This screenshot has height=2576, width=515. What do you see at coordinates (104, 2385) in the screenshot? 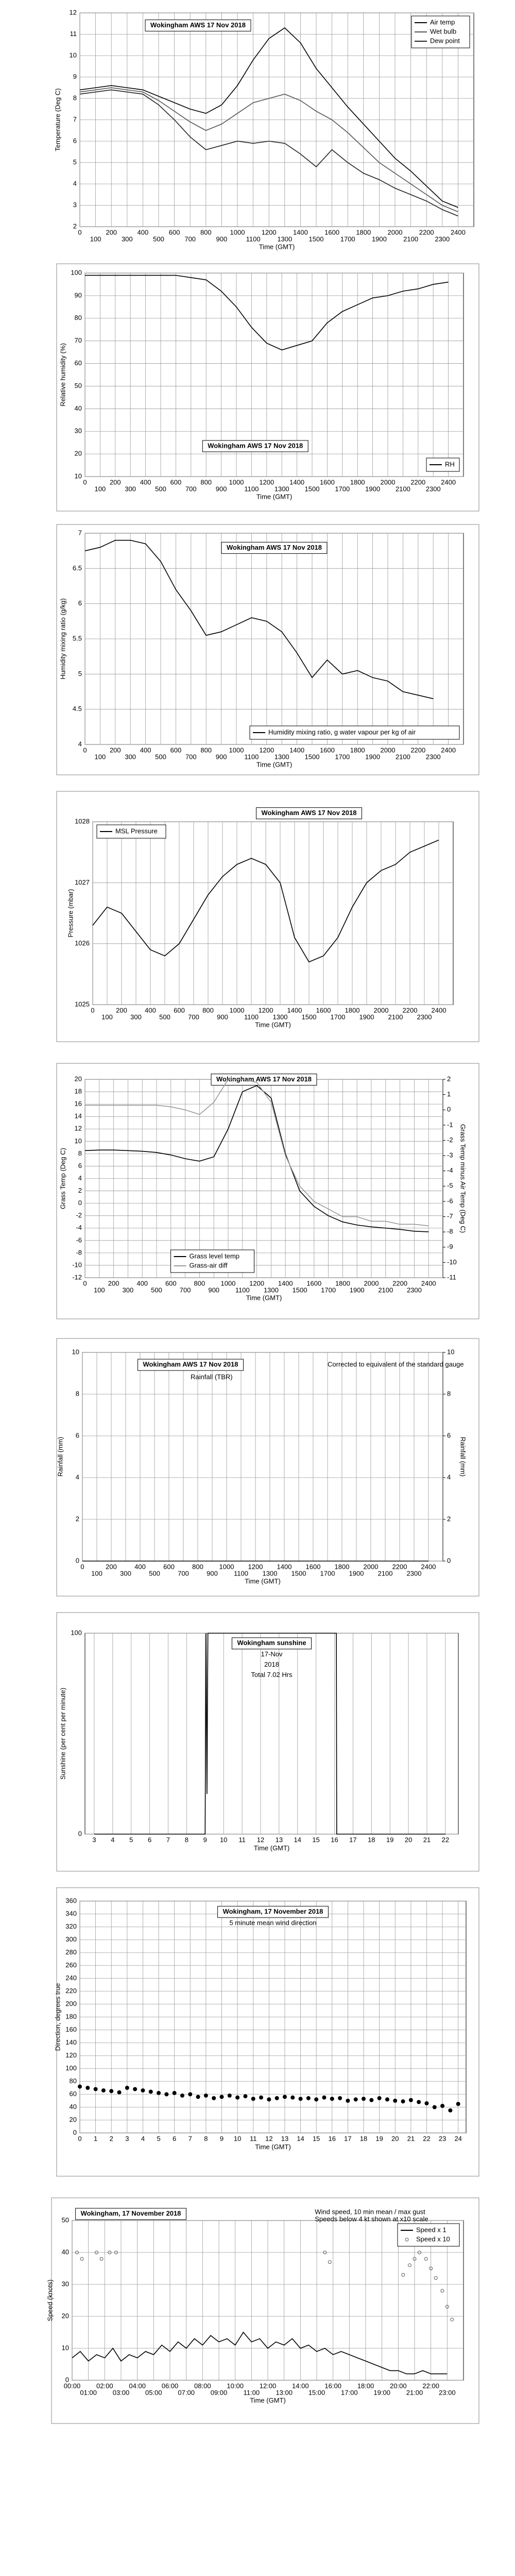
I see `x-tick-label: 02:00` at bounding box center [104, 2385].